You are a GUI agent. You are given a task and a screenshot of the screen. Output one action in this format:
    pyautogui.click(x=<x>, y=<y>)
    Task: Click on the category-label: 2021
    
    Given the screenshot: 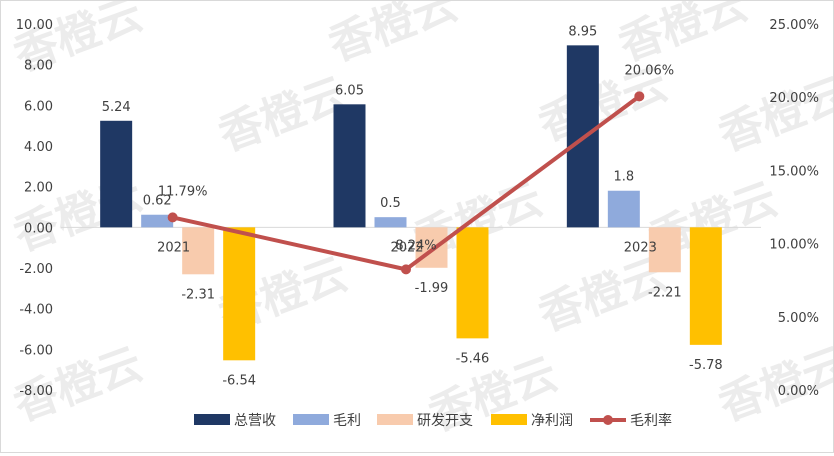 What is the action you would take?
    pyautogui.click(x=173, y=247)
    